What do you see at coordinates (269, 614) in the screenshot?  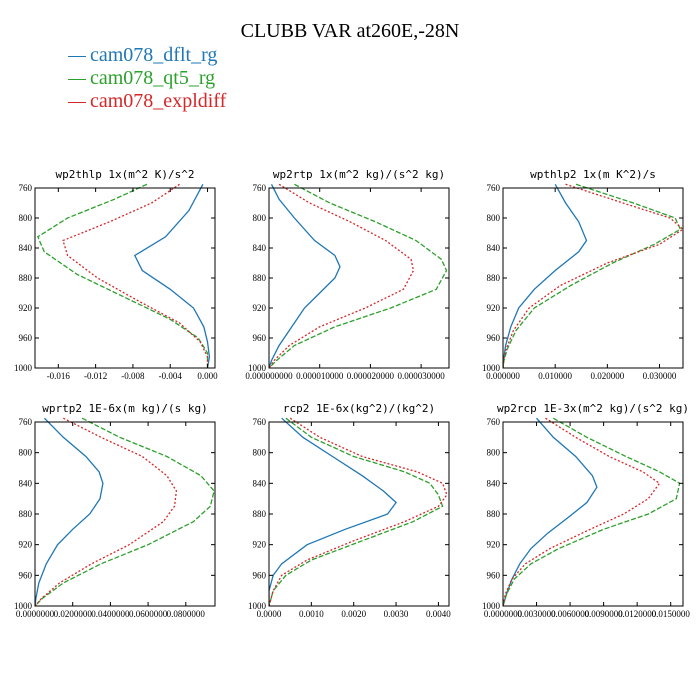 I see `x-tick-label: 0.0000` at bounding box center [269, 614].